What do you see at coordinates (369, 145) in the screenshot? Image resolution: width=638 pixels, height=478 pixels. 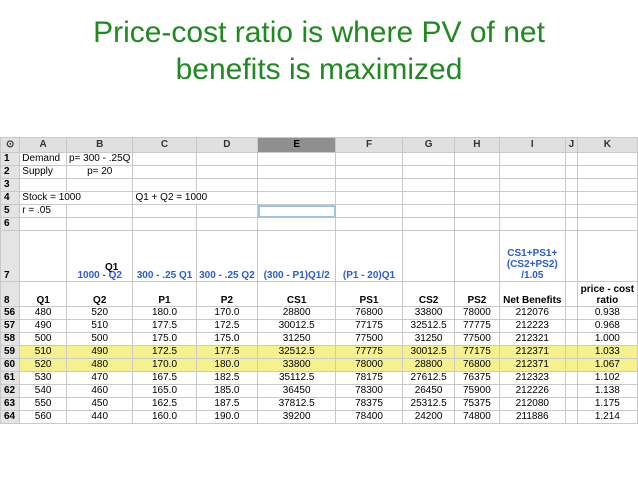 I see `column-header-f: F` at bounding box center [369, 145].